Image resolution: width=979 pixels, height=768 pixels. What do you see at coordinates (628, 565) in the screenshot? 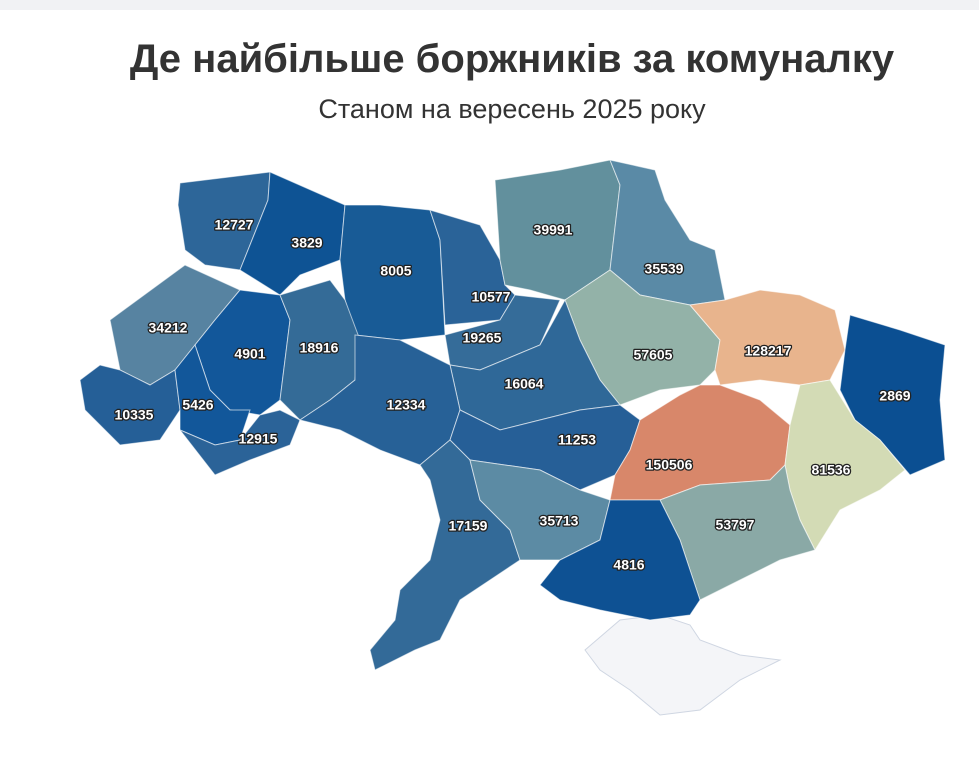
I see `region-value-label: 4816` at bounding box center [628, 565].